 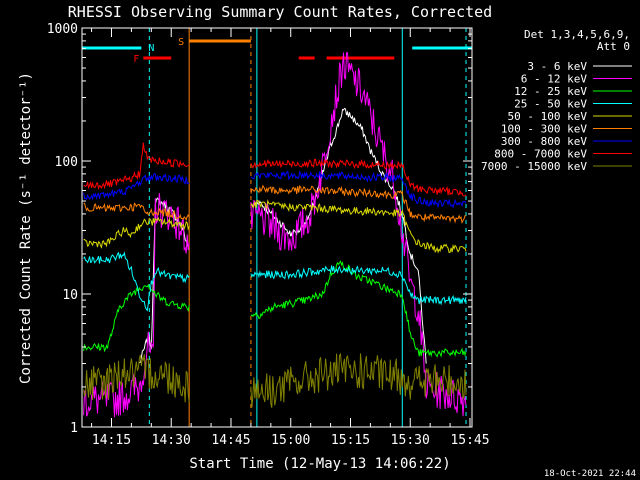 I want to click on y-tick-label: 10, so click(x=70, y=295).